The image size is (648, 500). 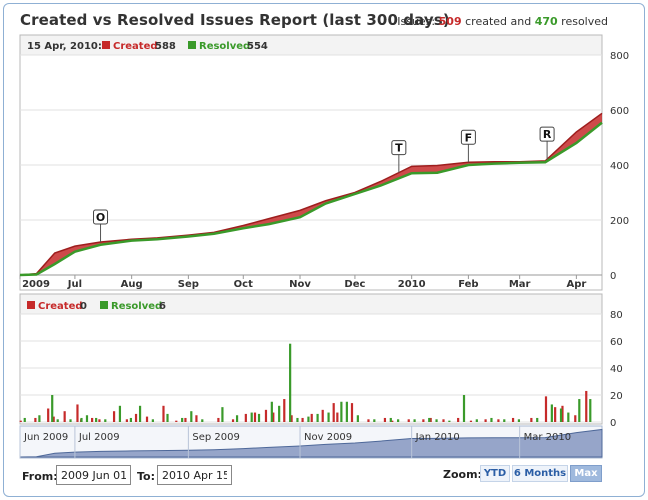 I want to click on legend-created-value: 588, so click(x=165, y=46).